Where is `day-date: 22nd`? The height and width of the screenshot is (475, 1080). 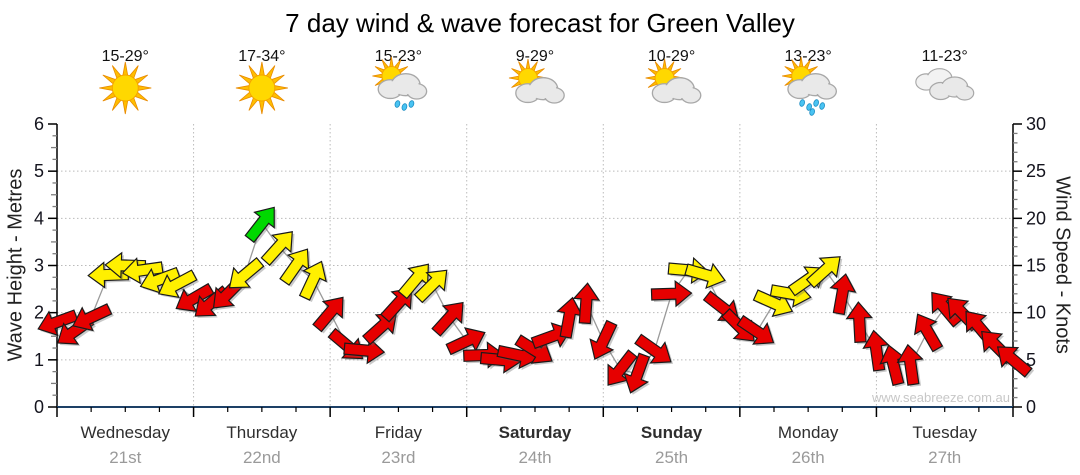 day-date: 22nd is located at coordinates (262, 457).